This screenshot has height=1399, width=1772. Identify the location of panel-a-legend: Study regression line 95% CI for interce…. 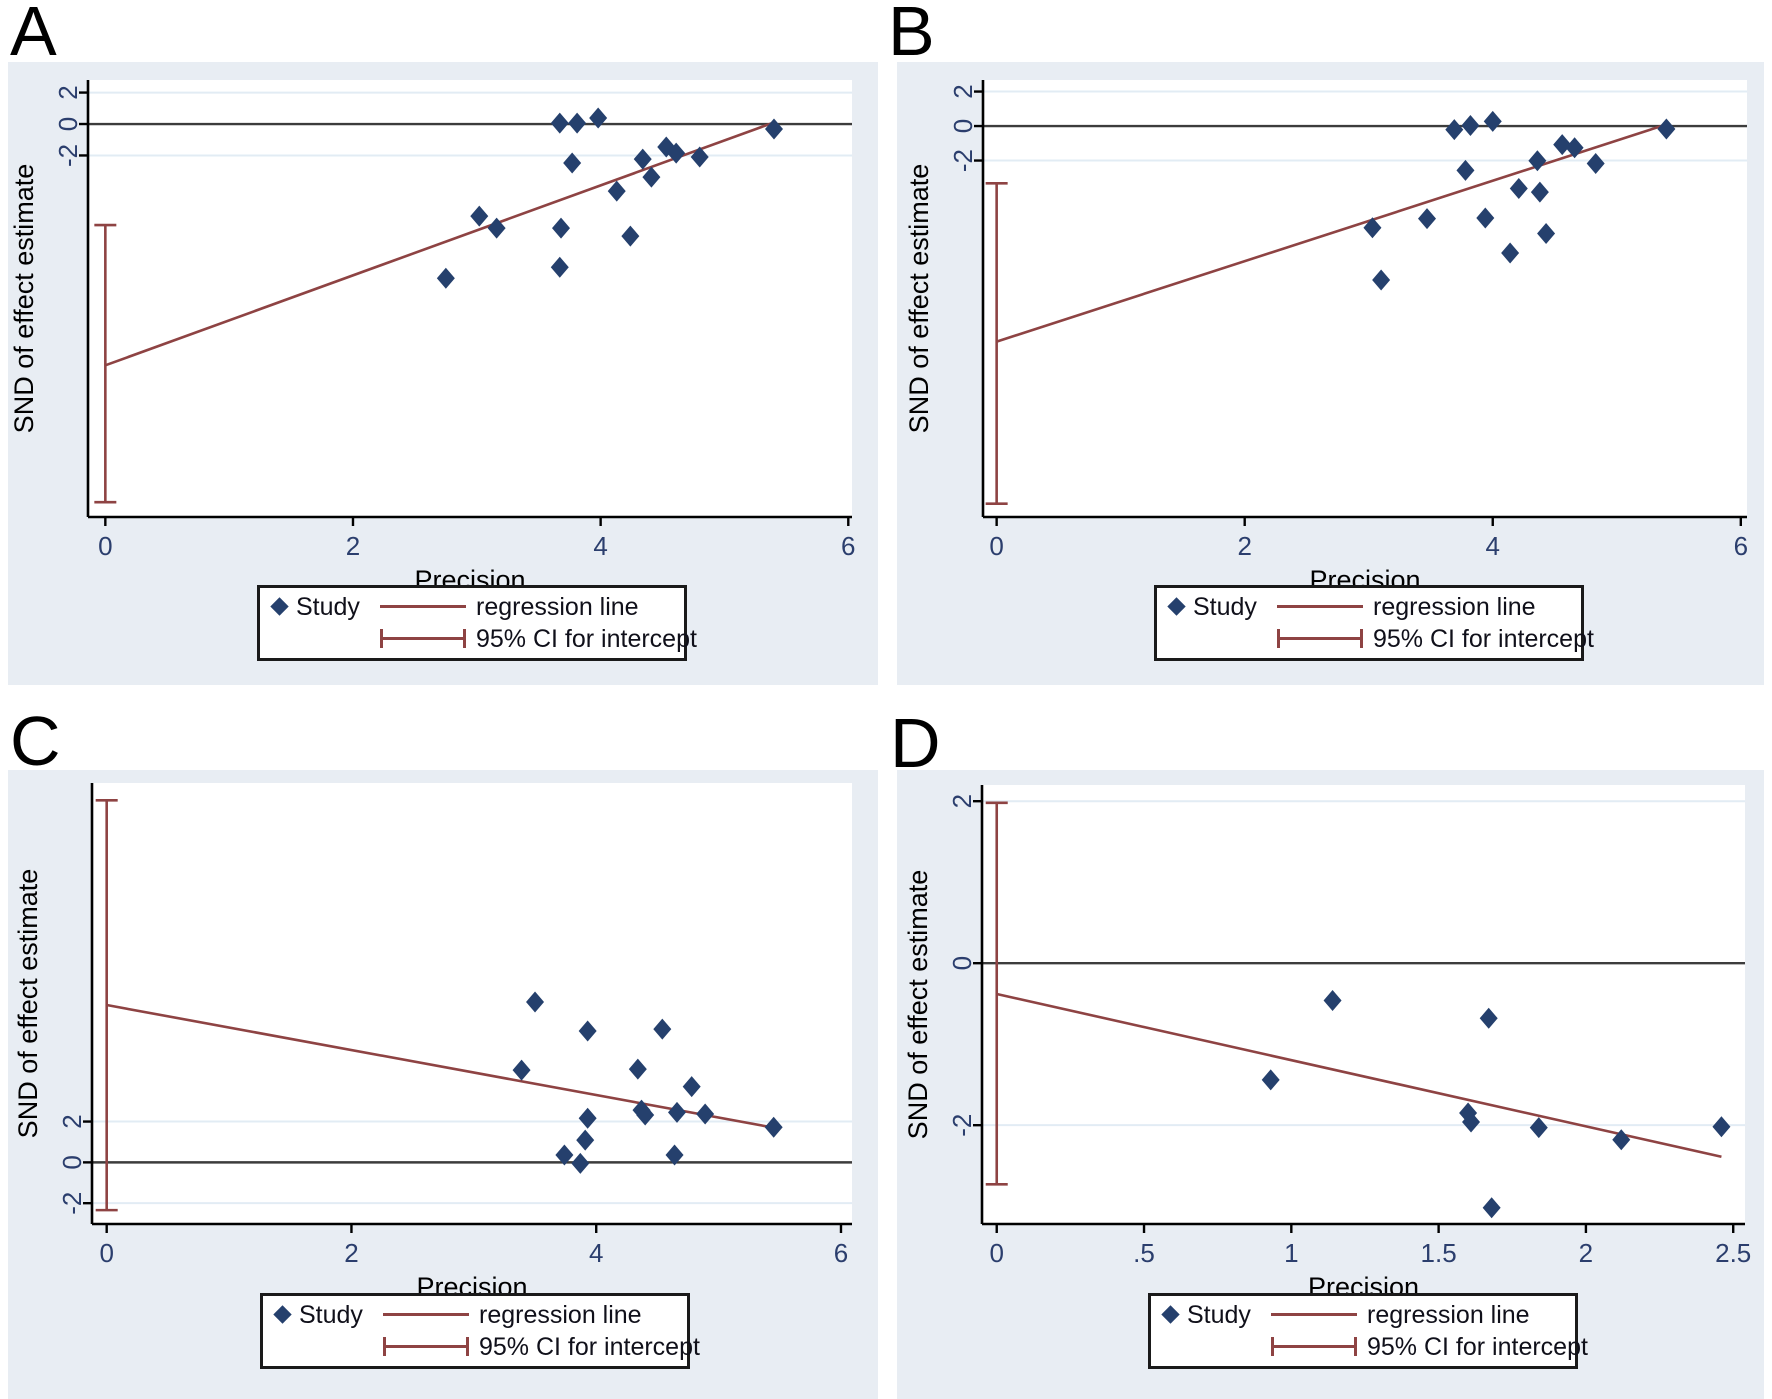
(477, 623).